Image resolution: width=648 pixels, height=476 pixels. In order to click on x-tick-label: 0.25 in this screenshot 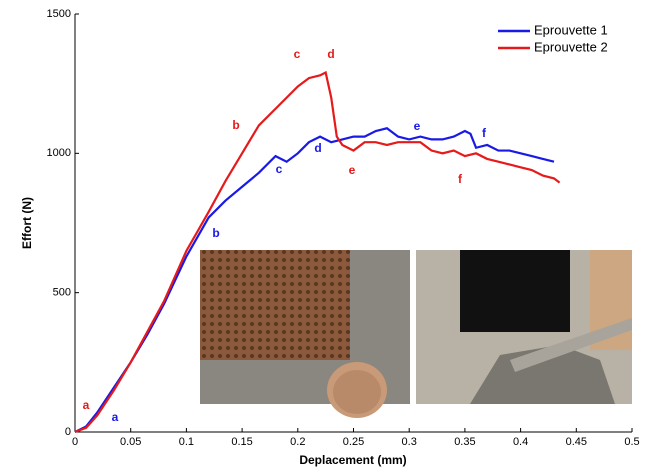, I will do `click(353, 442)`.